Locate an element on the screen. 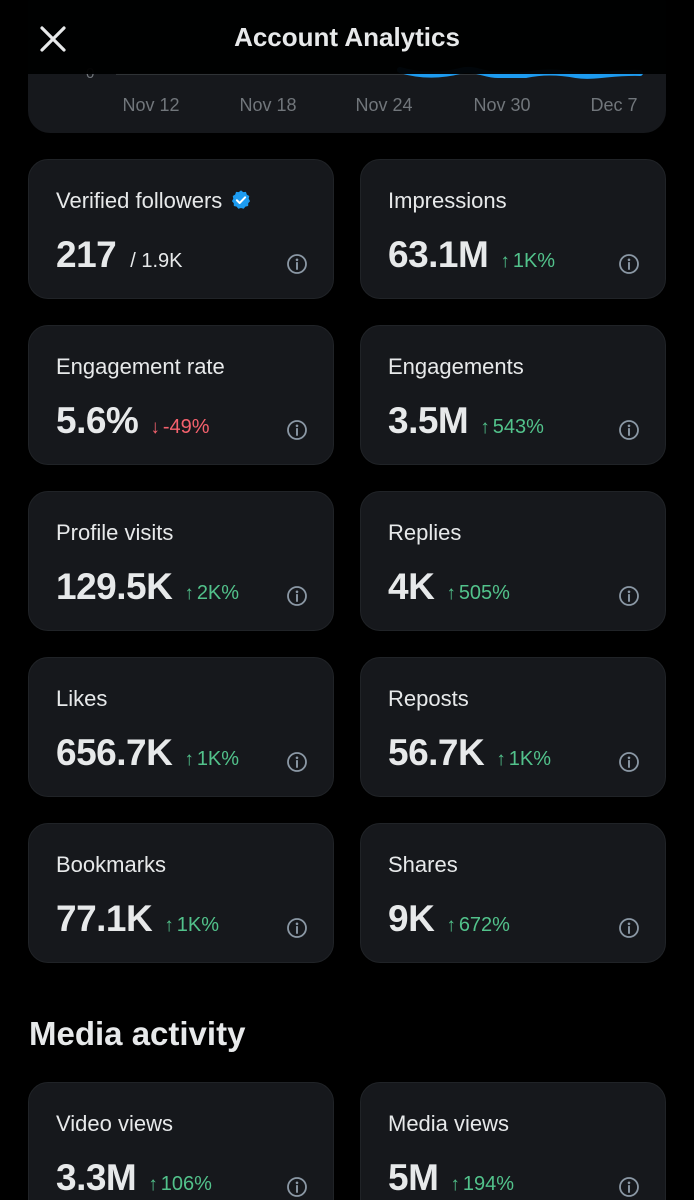 The image size is (694, 1200). metric-label: Likes is located at coordinates (81, 699).